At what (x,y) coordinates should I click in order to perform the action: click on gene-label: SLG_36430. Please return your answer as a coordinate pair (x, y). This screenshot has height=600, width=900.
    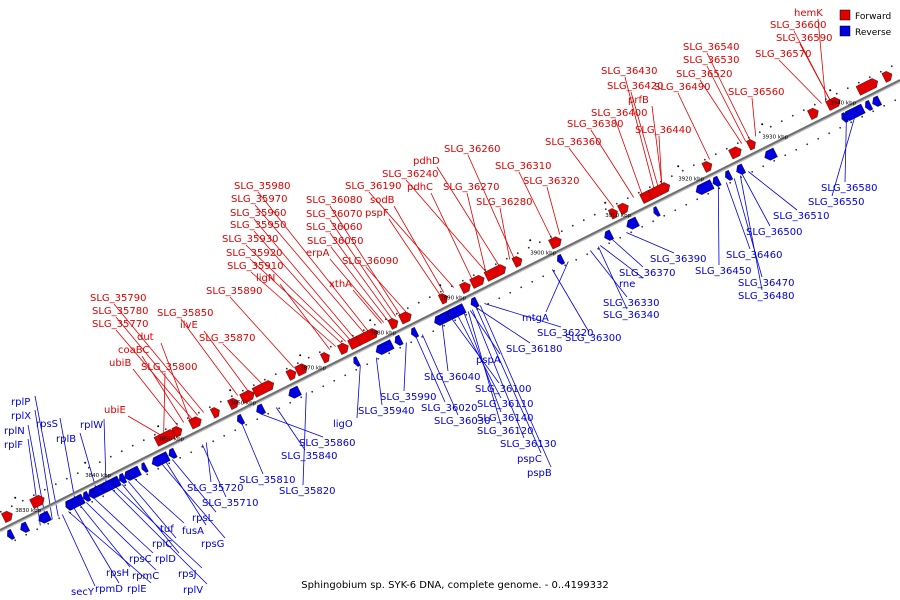
    Looking at the image, I should click on (629, 71).